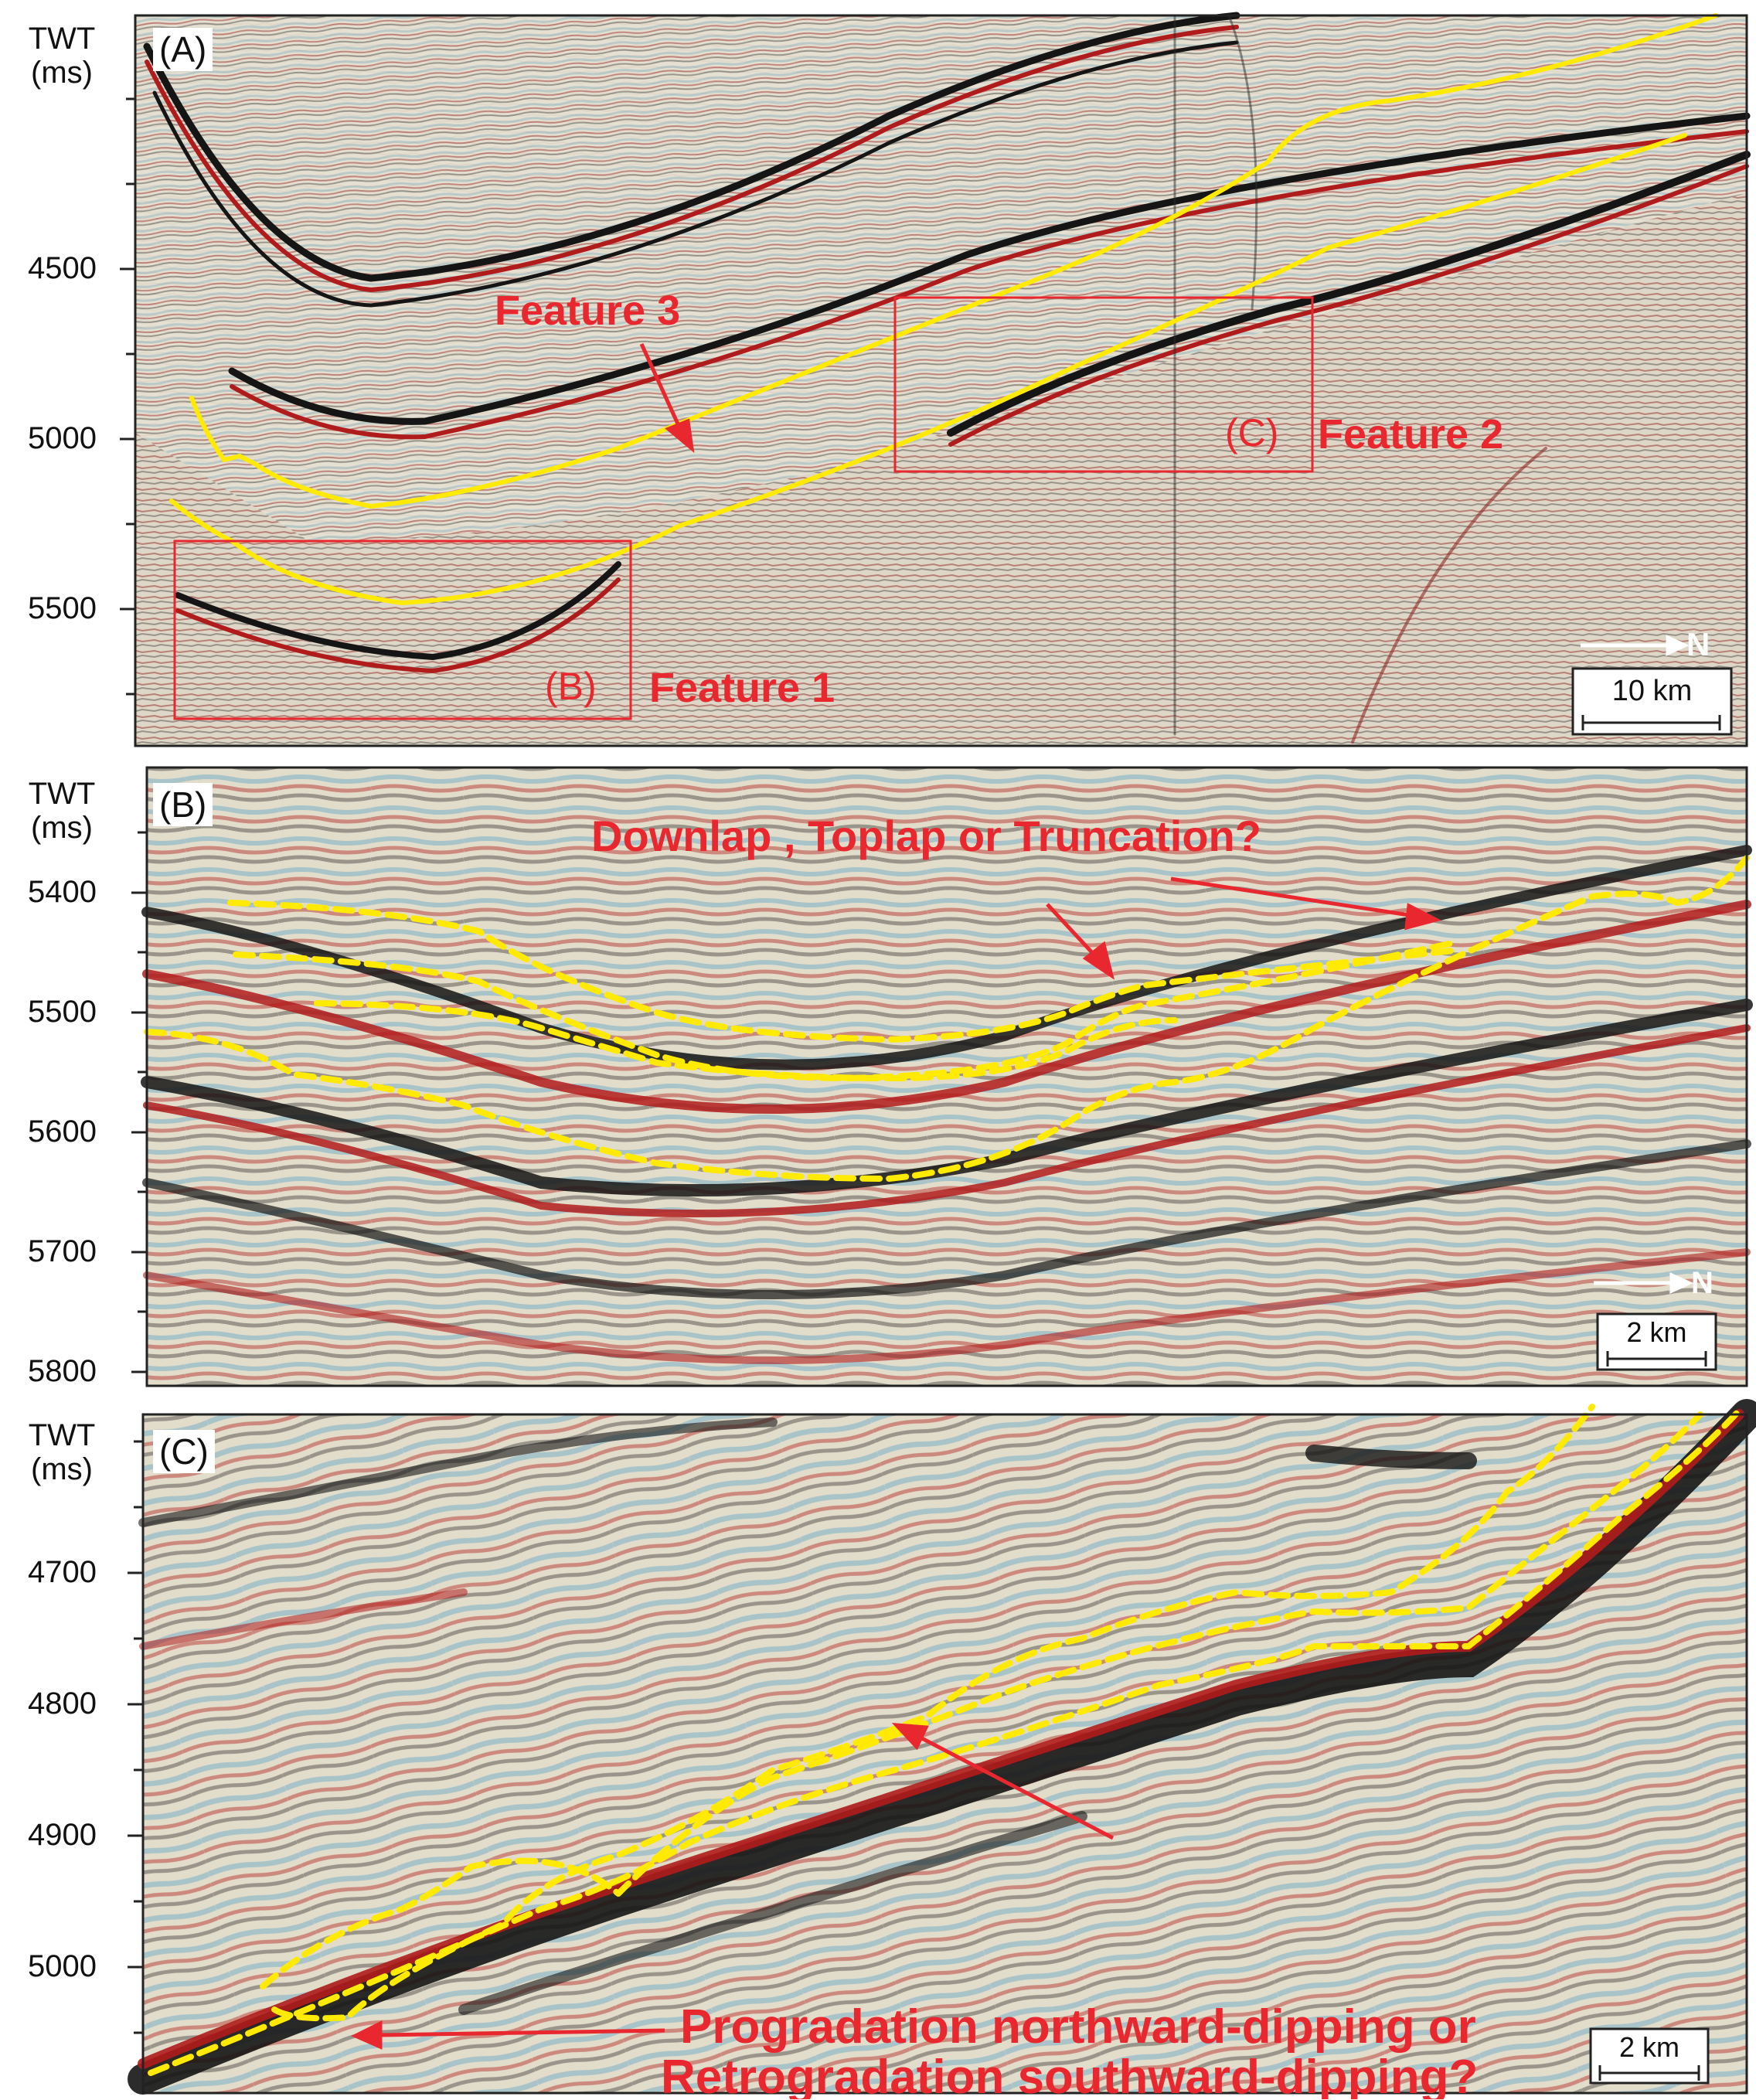 Image resolution: width=1756 pixels, height=2100 pixels. Describe the element at coordinates (62, 892) in the screenshot. I see `tick-label: 5400` at that location.